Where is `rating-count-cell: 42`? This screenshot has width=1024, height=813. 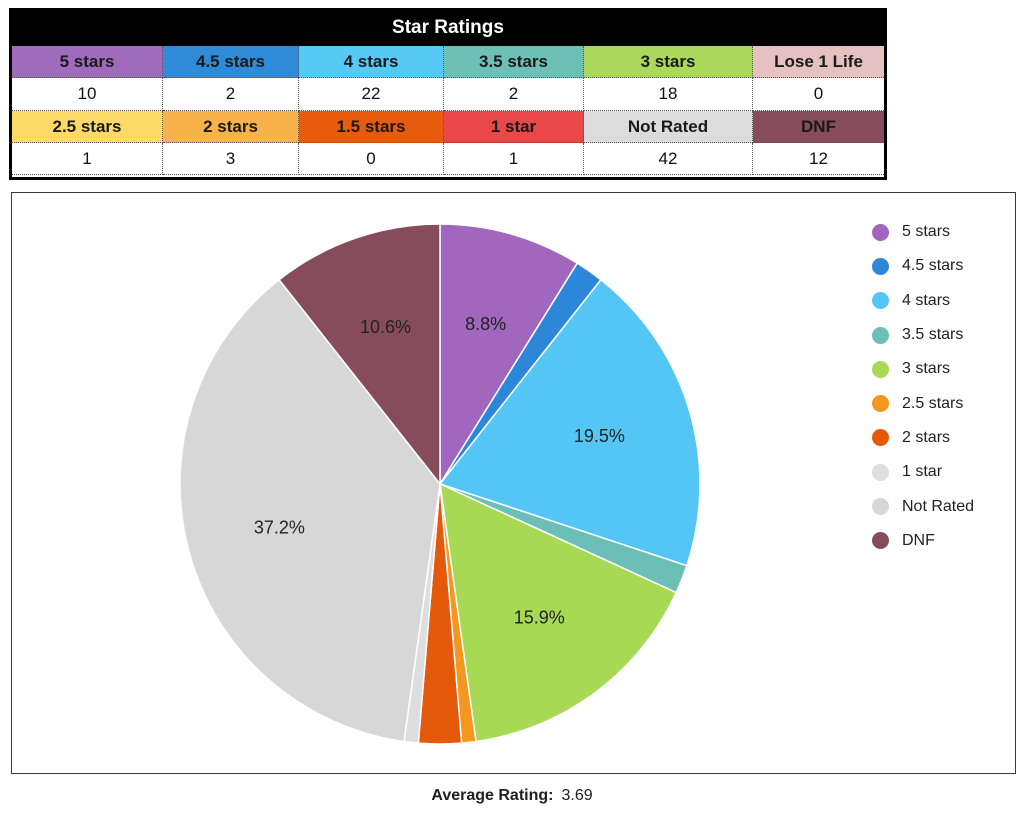 rating-count-cell: 42 is located at coordinates (668, 159).